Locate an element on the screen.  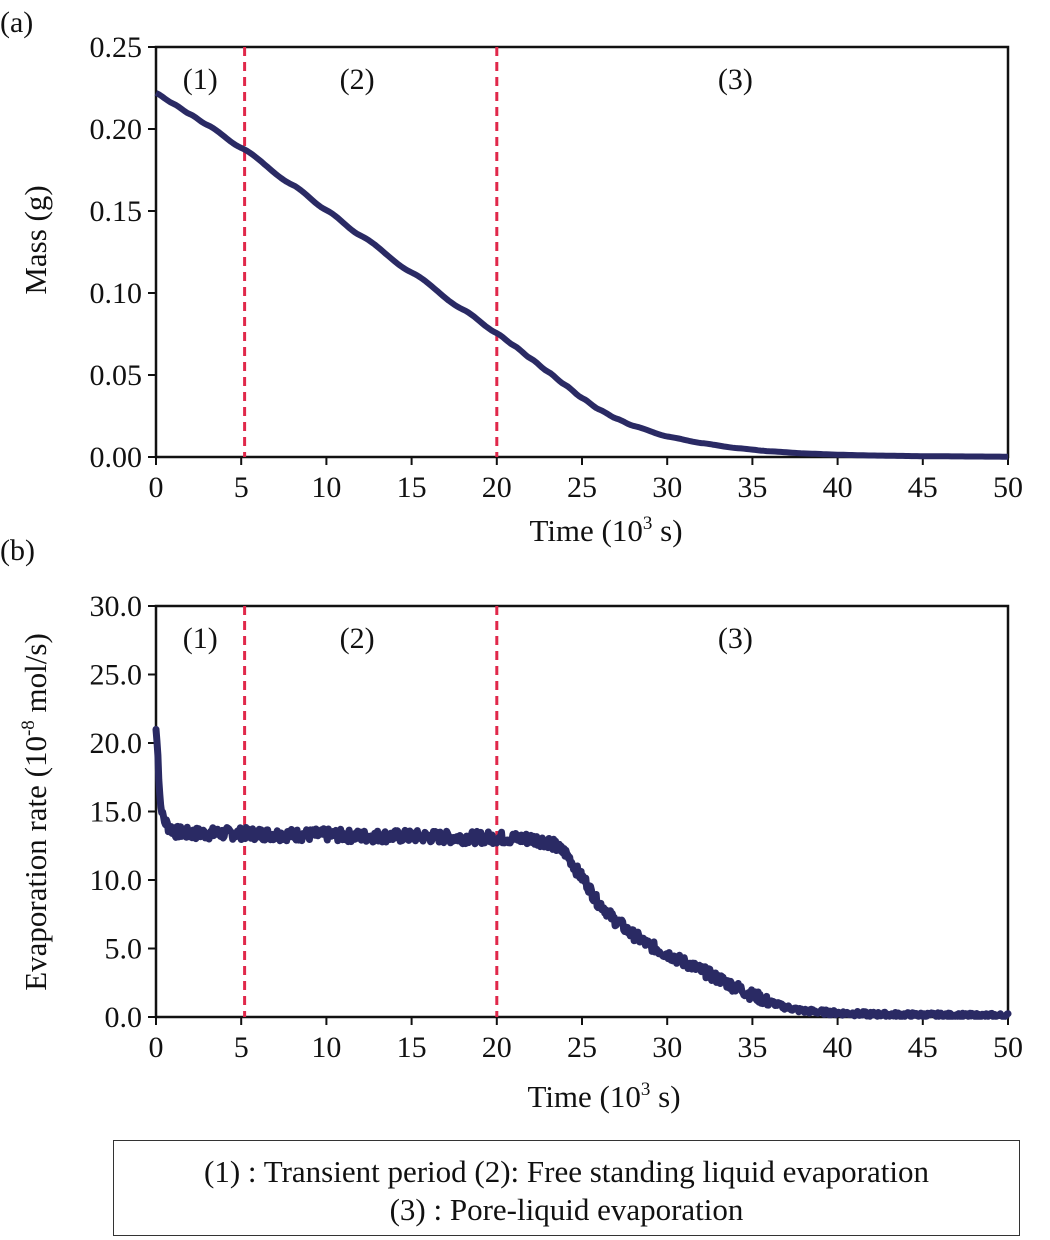
panel-a-x-tick-label: 10 is located at coordinates (326, 487).